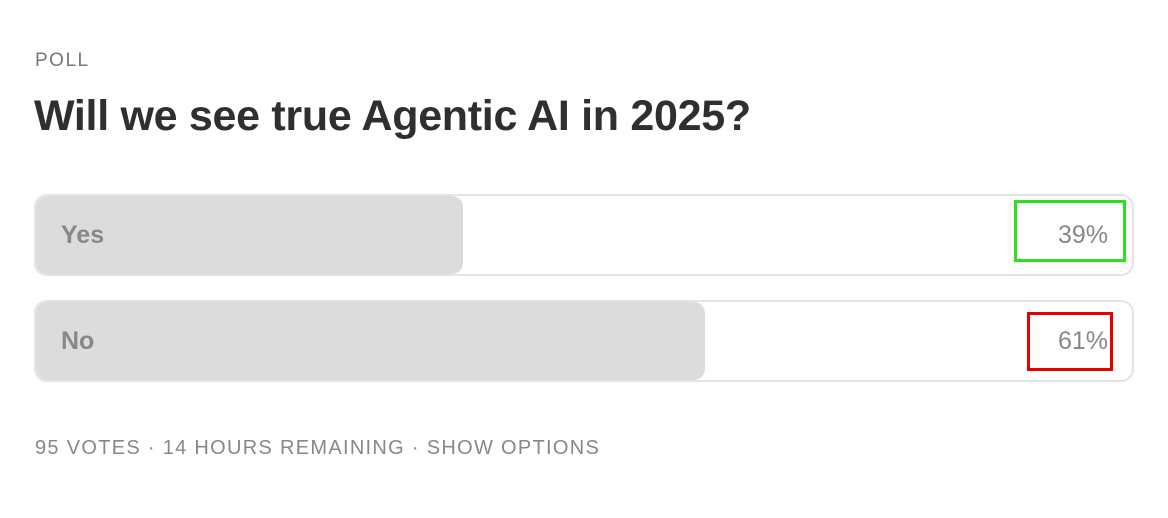  I want to click on option-label: Yes, so click(83, 235).